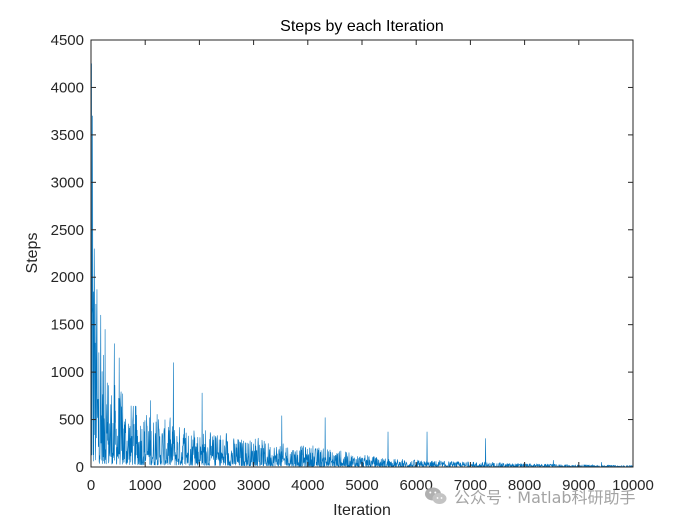 Image resolution: width=700 pixels, height=525 pixels. I want to click on watermark-text: 公众号 · Matlab科研助手, so click(545, 497).